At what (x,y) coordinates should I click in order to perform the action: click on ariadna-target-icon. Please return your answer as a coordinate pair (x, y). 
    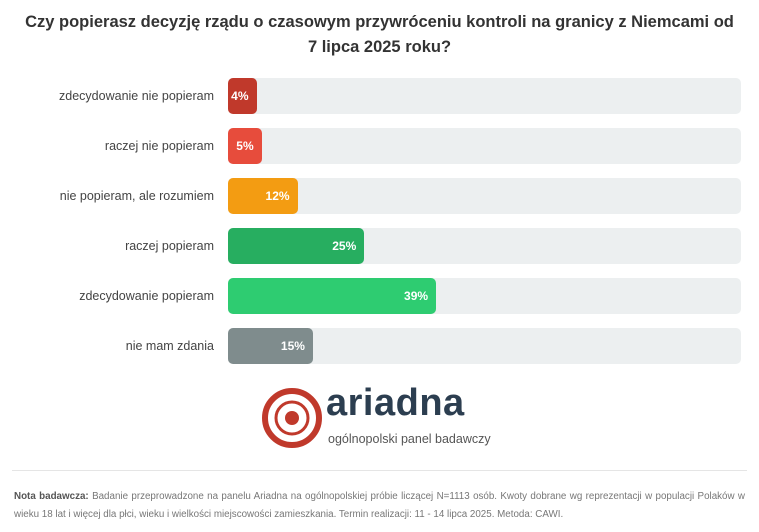
    Looking at the image, I should click on (292, 418).